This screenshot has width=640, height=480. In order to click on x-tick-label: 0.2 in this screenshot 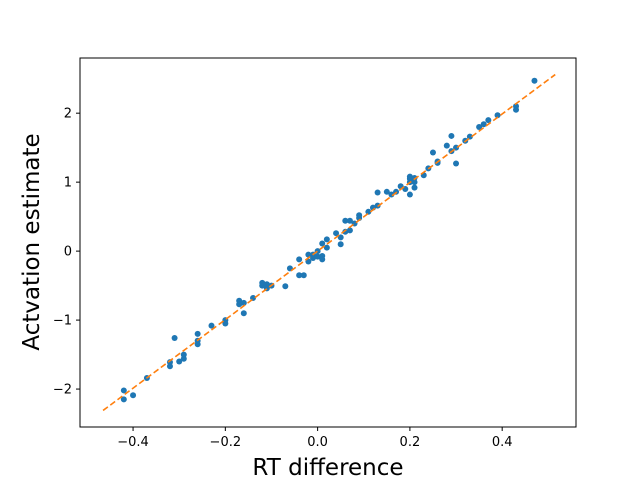, I will do `click(410, 442)`.